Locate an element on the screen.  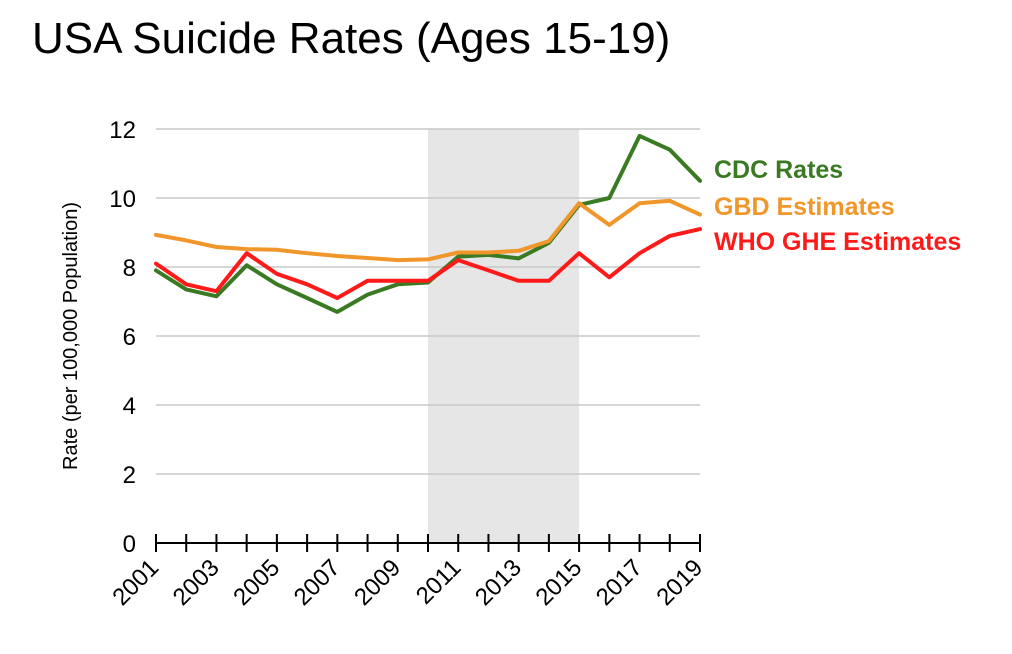
chart-title: USA Suicide Rates (Ages 15-19) is located at coordinates (351, 38).